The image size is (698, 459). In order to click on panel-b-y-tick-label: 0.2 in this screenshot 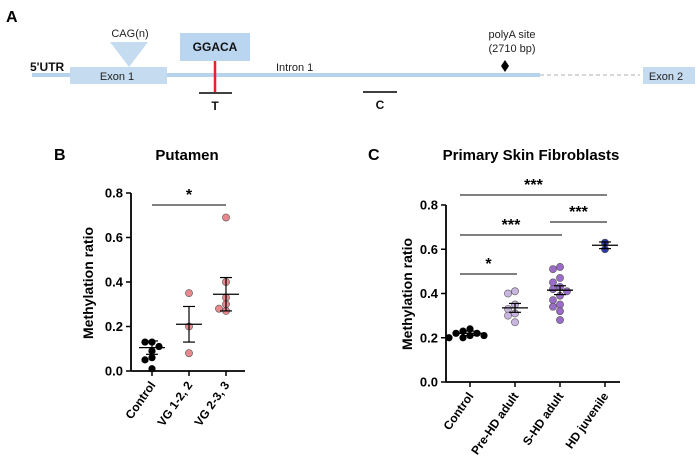, I will do `click(114, 326)`.